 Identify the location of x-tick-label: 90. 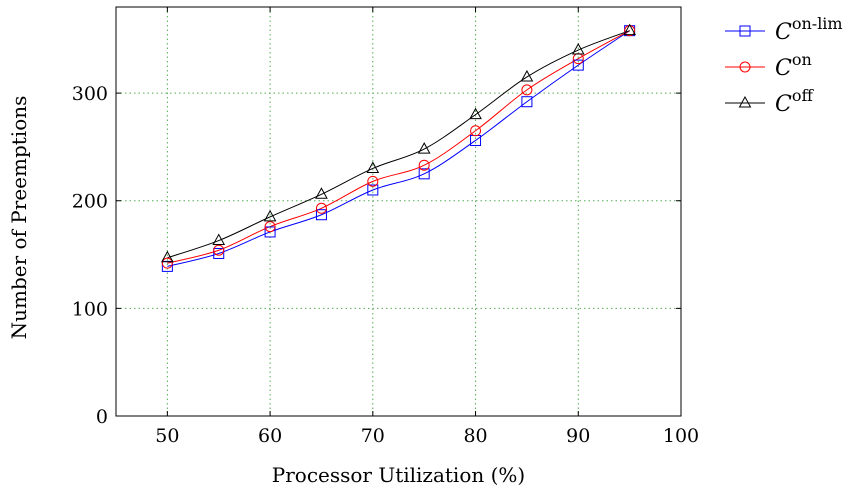
(578, 436).